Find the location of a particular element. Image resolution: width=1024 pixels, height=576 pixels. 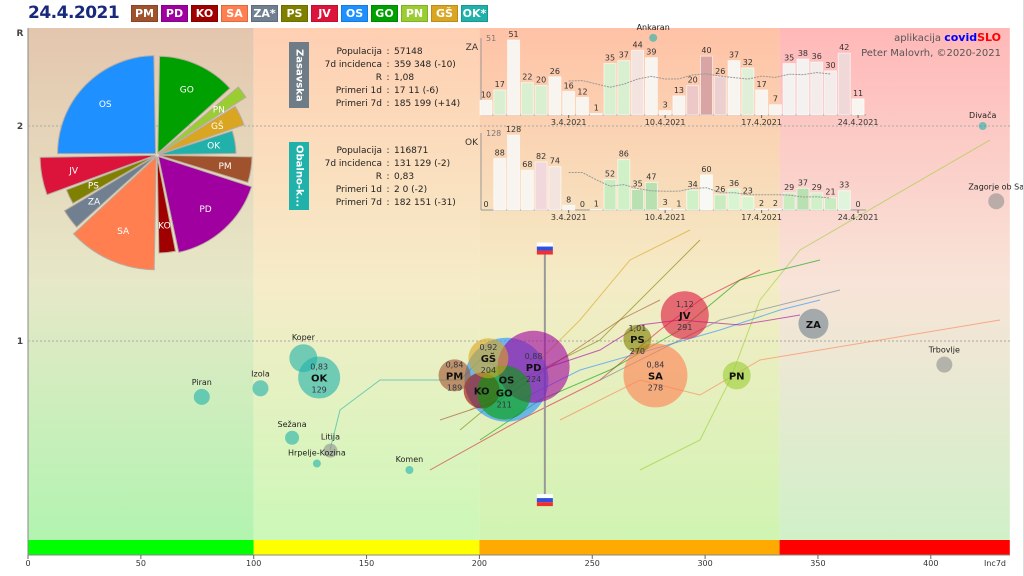

info-row: Primeri 7d:185 199 (+14) is located at coordinates (386, 104).